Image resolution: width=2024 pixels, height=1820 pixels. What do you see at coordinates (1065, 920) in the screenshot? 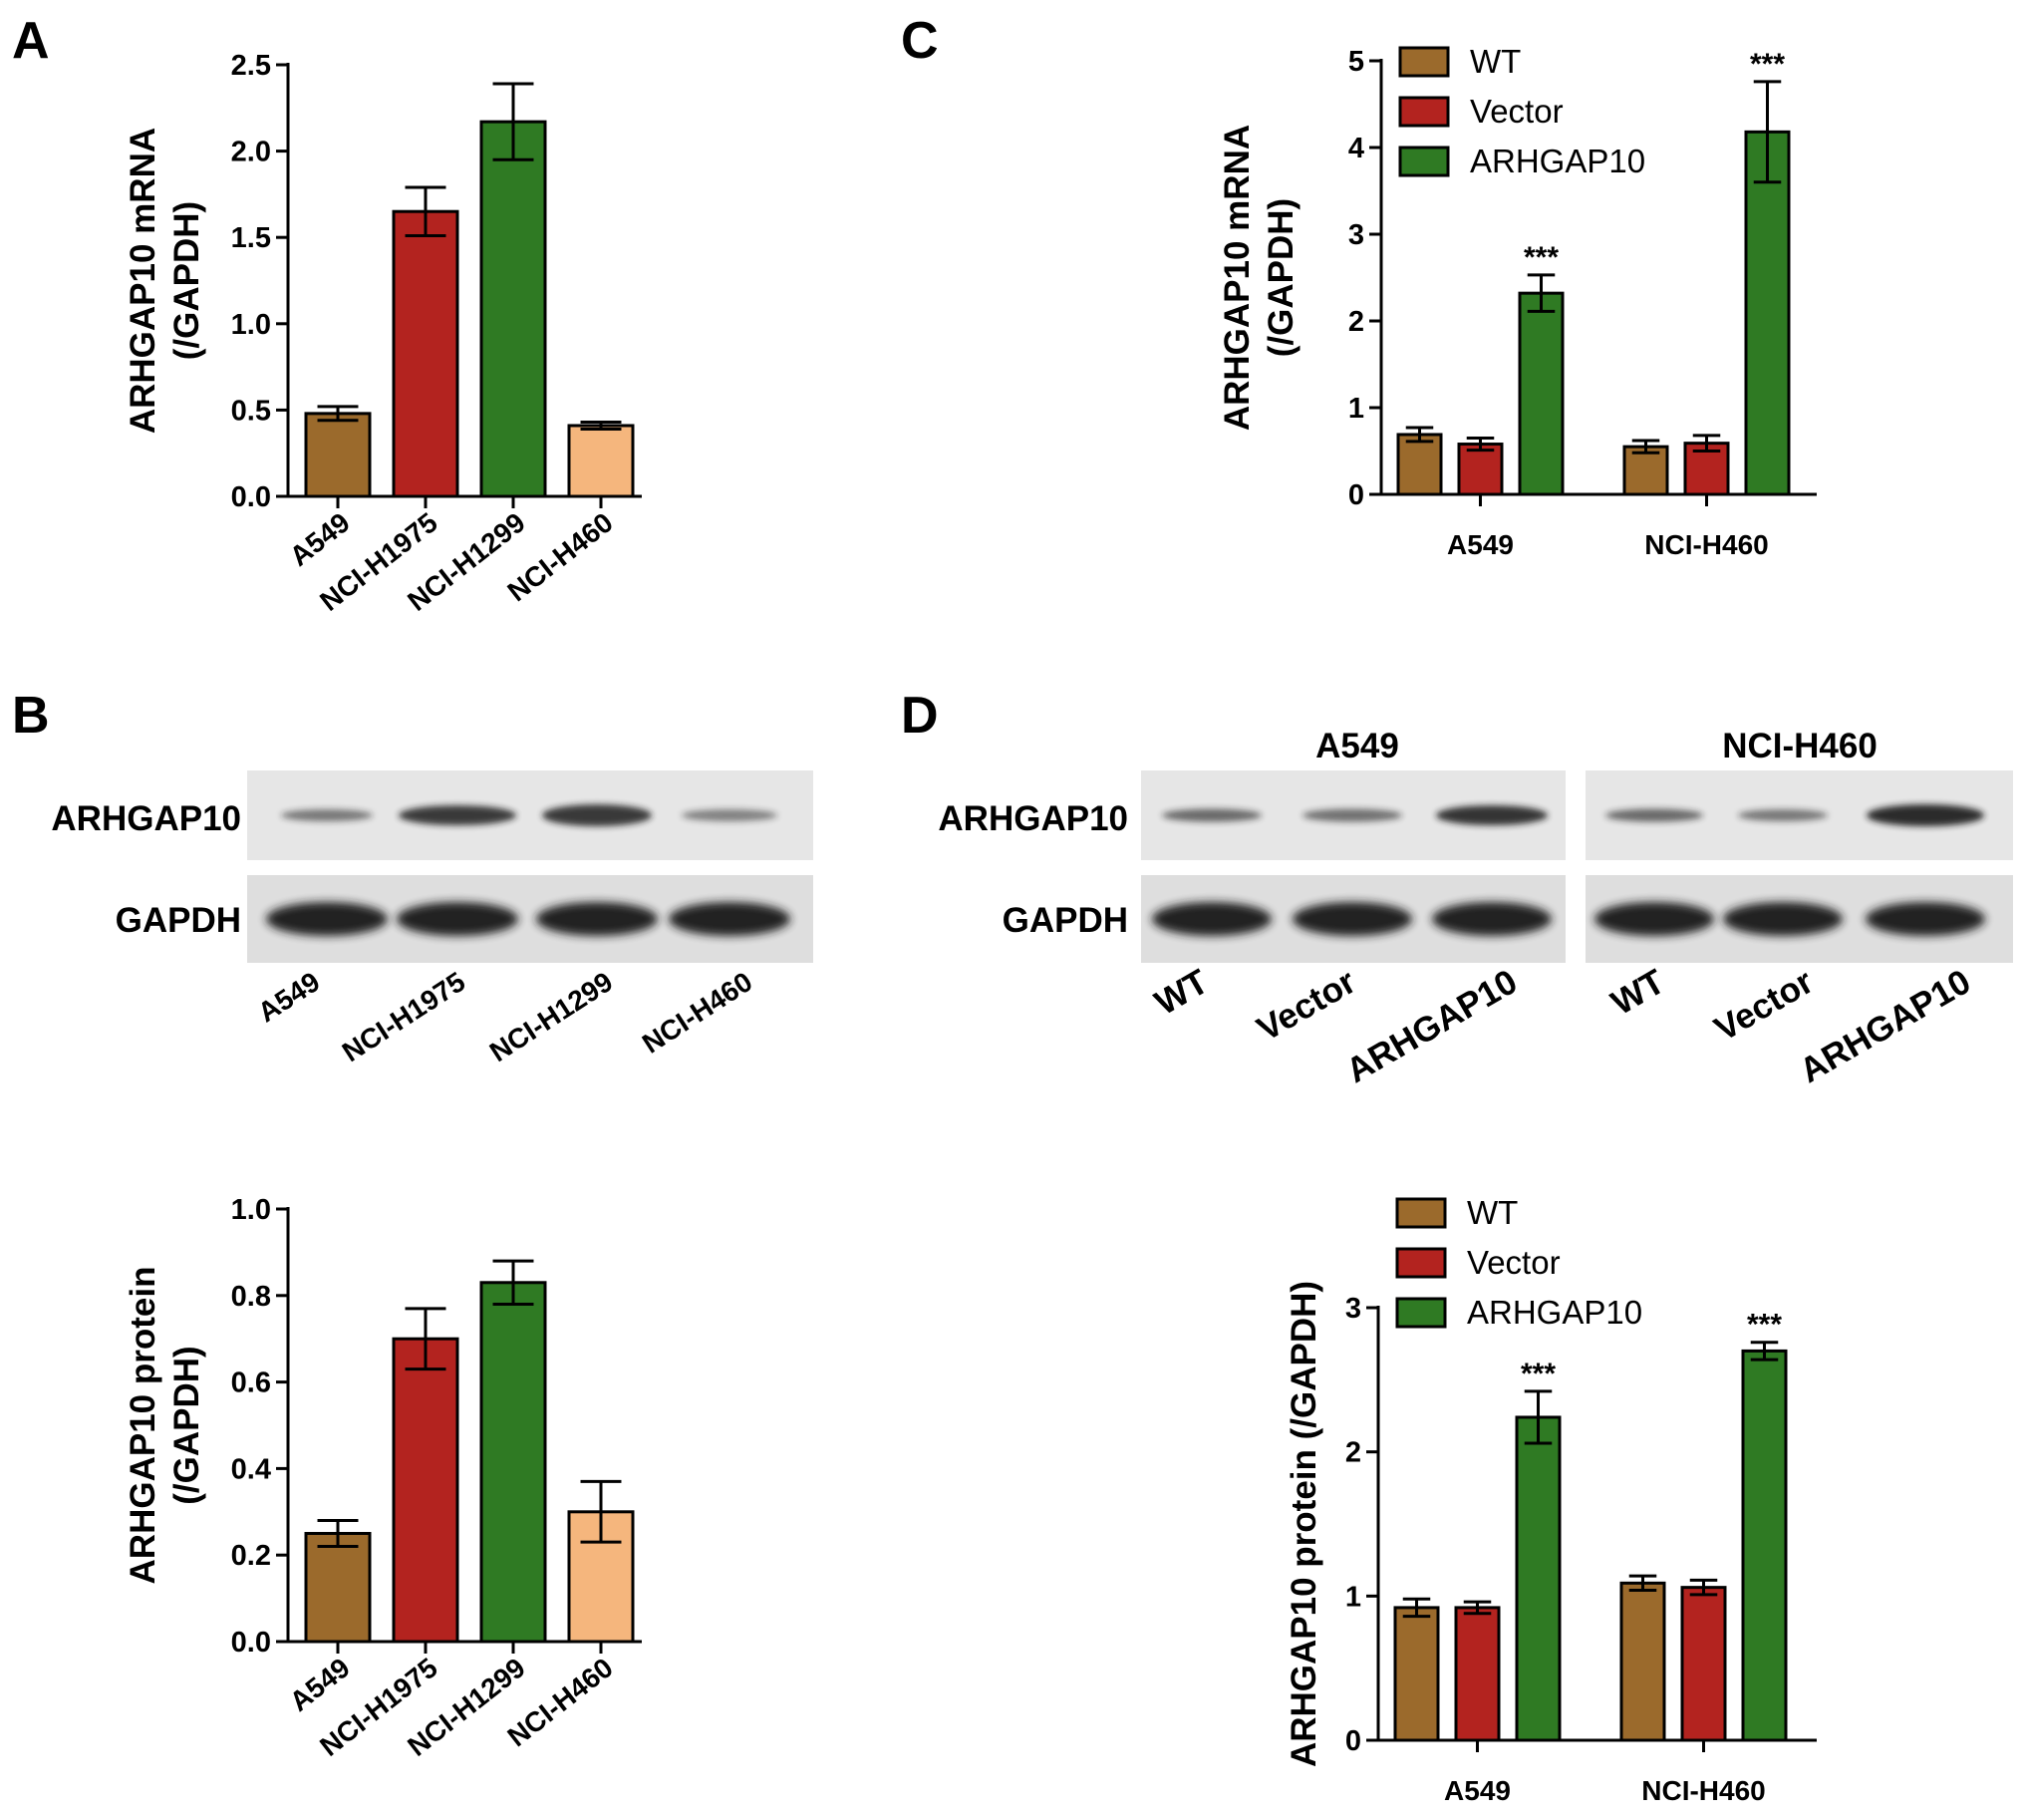
I see `blot-d-row-label-gapdh: GAPDH` at bounding box center [1065, 920].